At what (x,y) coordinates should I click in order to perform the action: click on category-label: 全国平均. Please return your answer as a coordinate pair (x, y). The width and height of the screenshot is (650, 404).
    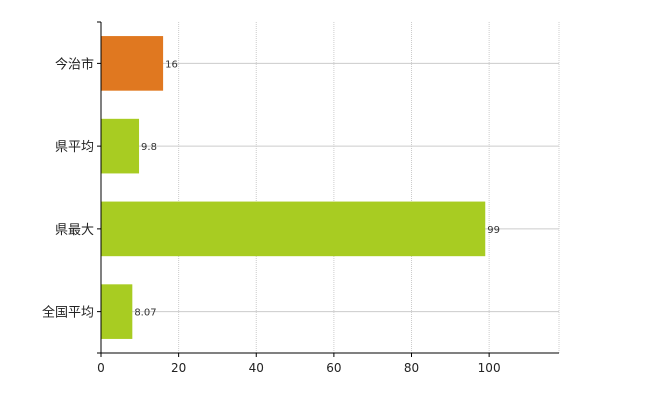
    Looking at the image, I should click on (68, 313).